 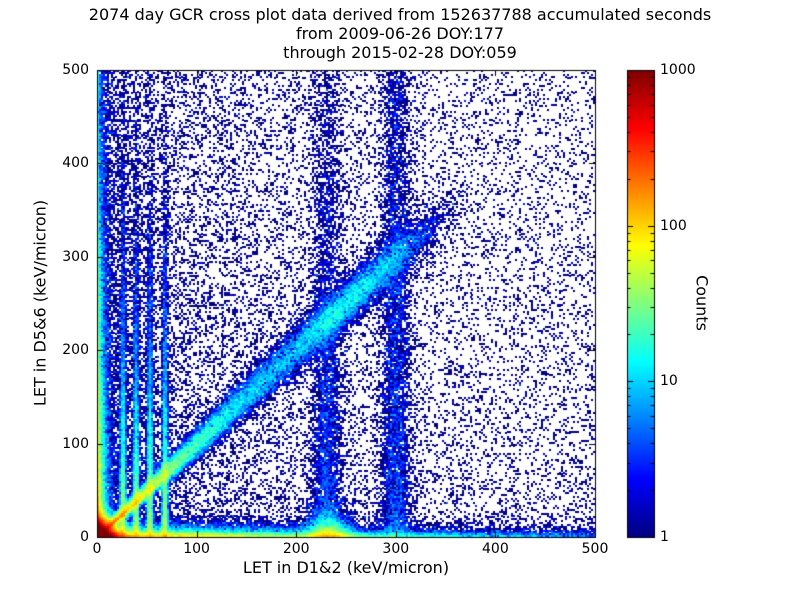 I want to click on x-tick-label: 0, so click(x=97, y=549).